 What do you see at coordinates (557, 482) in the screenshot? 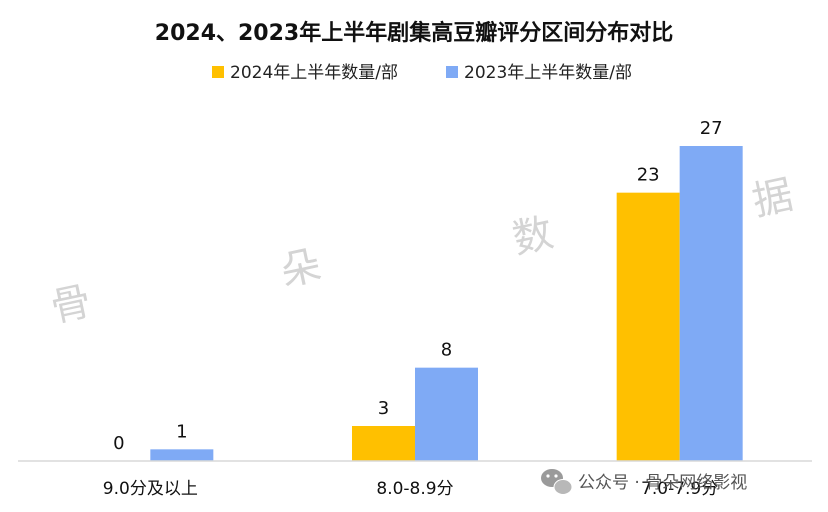
I see `wechat-icon` at bounding box center [557, 482].